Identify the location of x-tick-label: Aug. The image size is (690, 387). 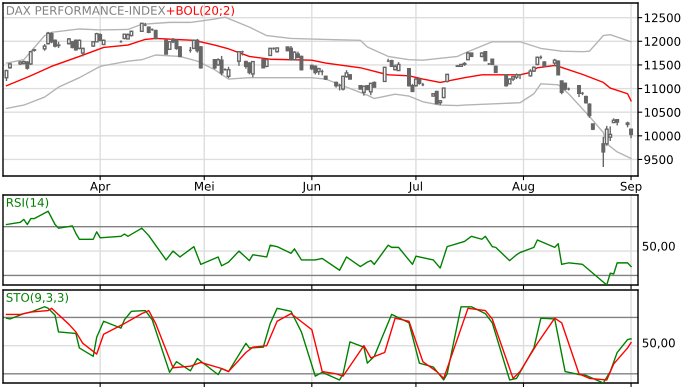
(523, 187).